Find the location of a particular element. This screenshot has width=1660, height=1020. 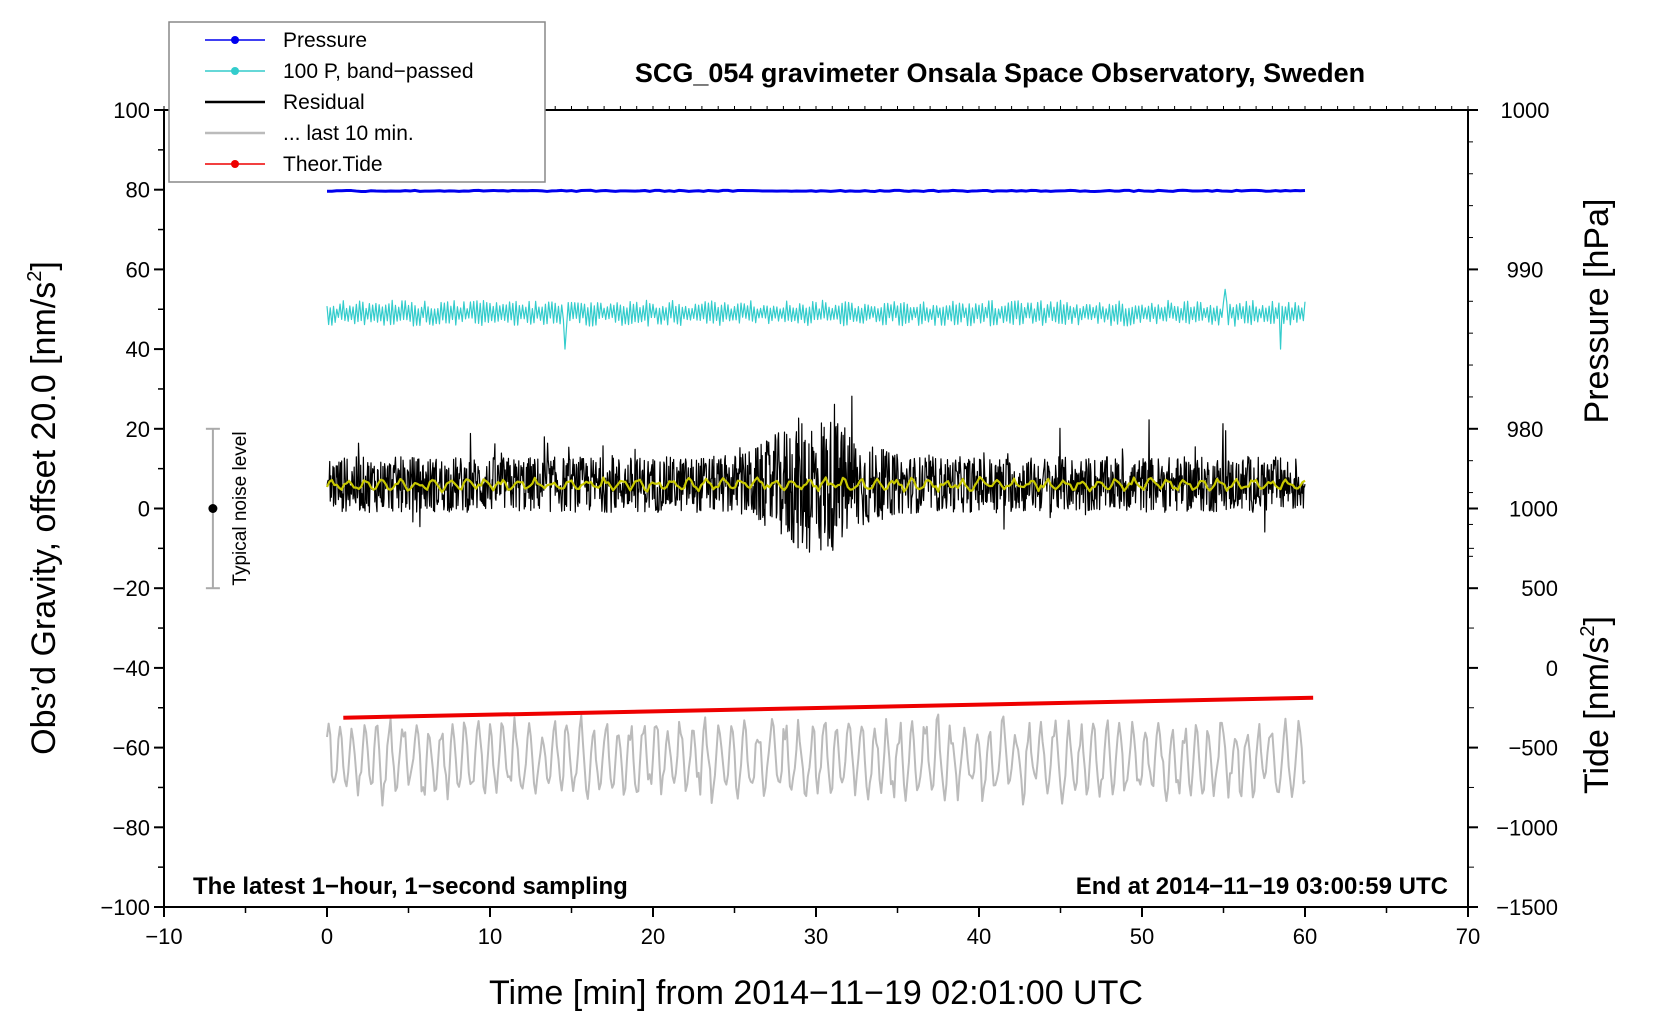

y-tick-label: 20 is located at coordinates (138, 429).